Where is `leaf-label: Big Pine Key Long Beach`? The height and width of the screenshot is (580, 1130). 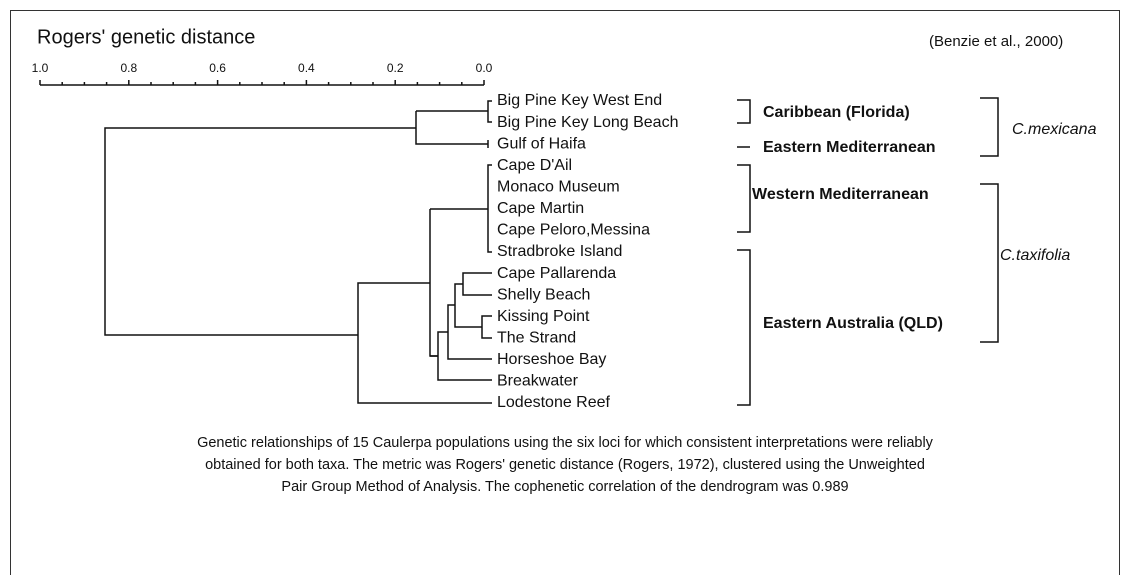
leaf-label: Big Pine Key Long Beach is located at coordinates (587, 122).